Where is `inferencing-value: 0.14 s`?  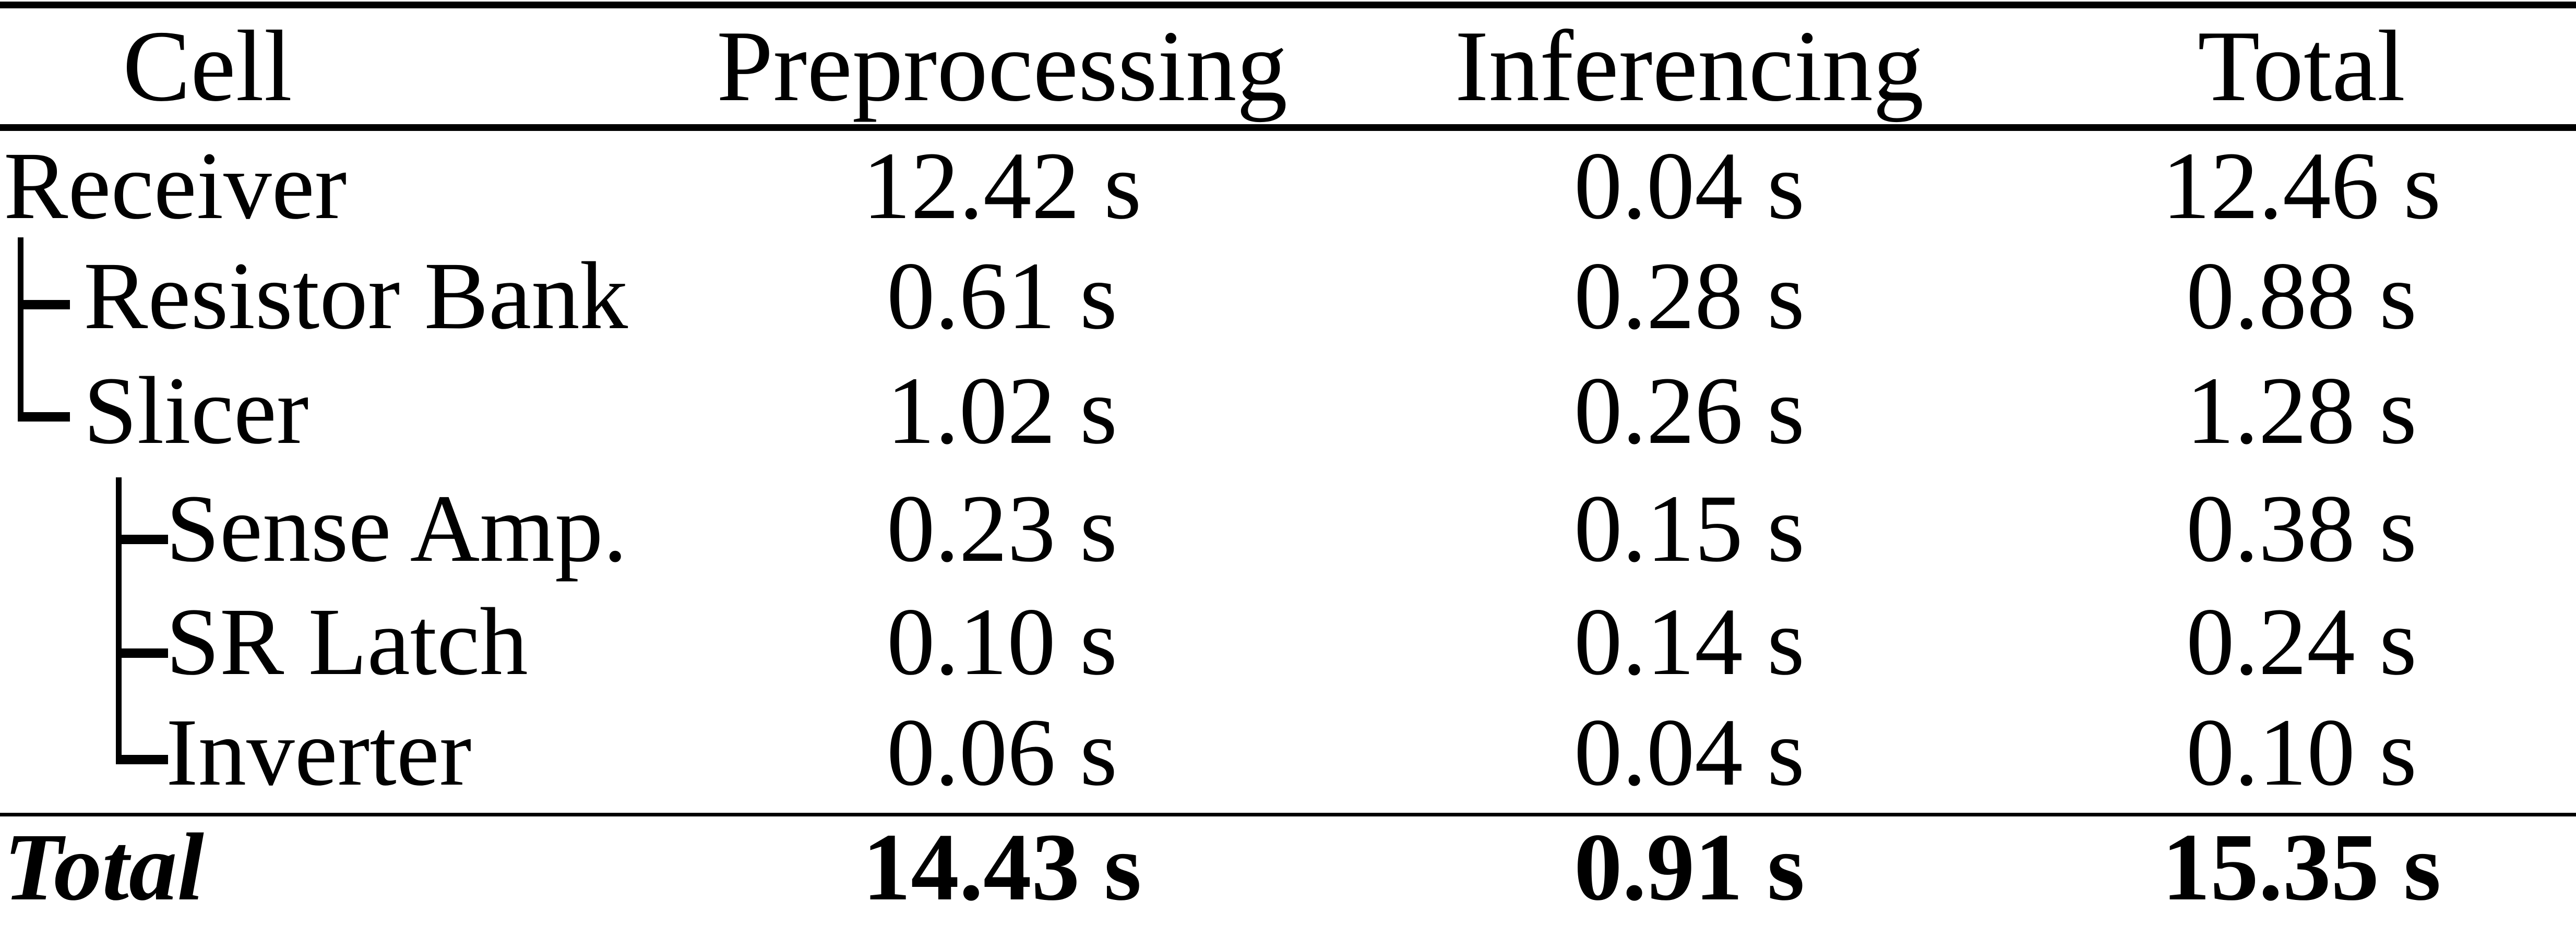 inferencing-value: 0.14 s is located at coordinates (1689, 641).